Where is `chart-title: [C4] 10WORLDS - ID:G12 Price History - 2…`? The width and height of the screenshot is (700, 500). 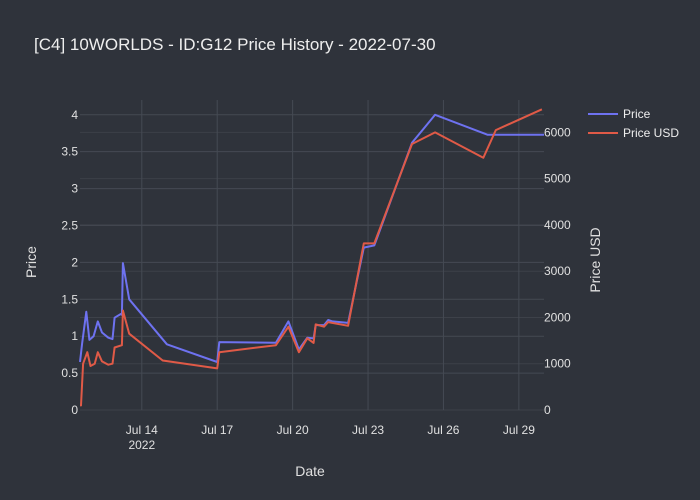 chart-title: [C4] 10WORLDS - ID:G12 Price History - 2… is located at coordinates (235, 44).